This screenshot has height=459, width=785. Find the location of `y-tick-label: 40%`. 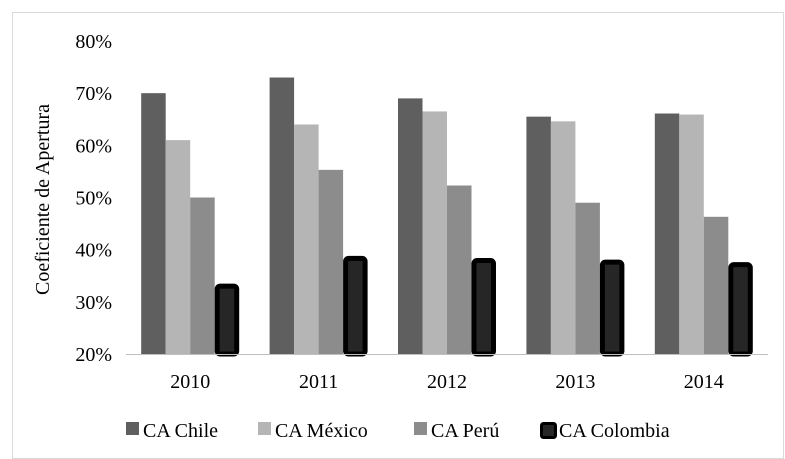

y-tick-label: 40% is located at coordinates (93, 251).